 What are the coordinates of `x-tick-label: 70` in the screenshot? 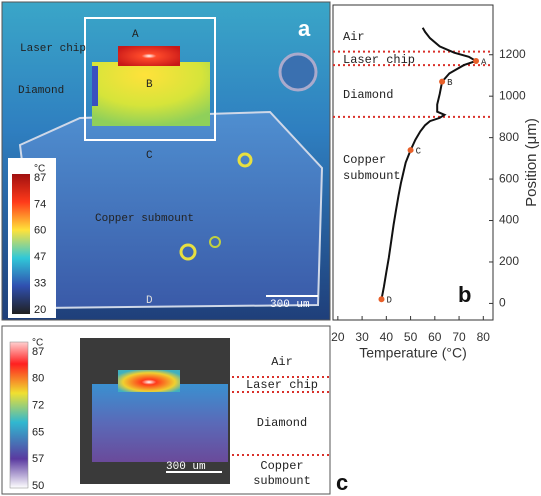 It's located at (459, 337).